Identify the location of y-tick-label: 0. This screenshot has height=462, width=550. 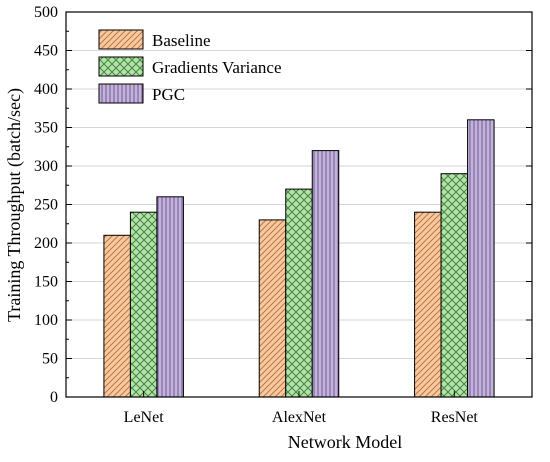
(54, 397).